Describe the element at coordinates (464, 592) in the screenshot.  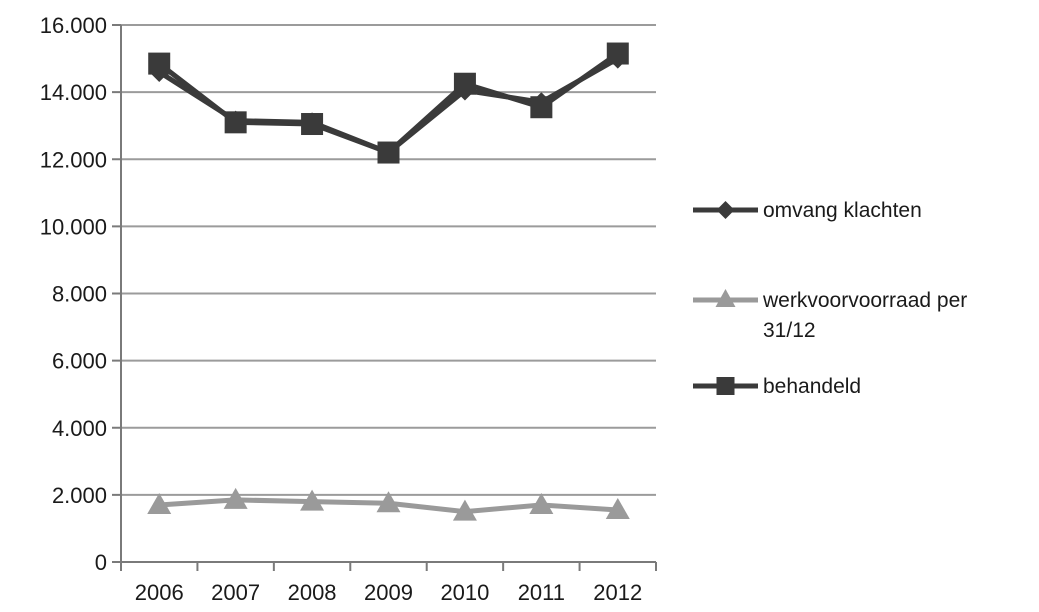
I see `x-axis-tick-label: 2010` at that location.